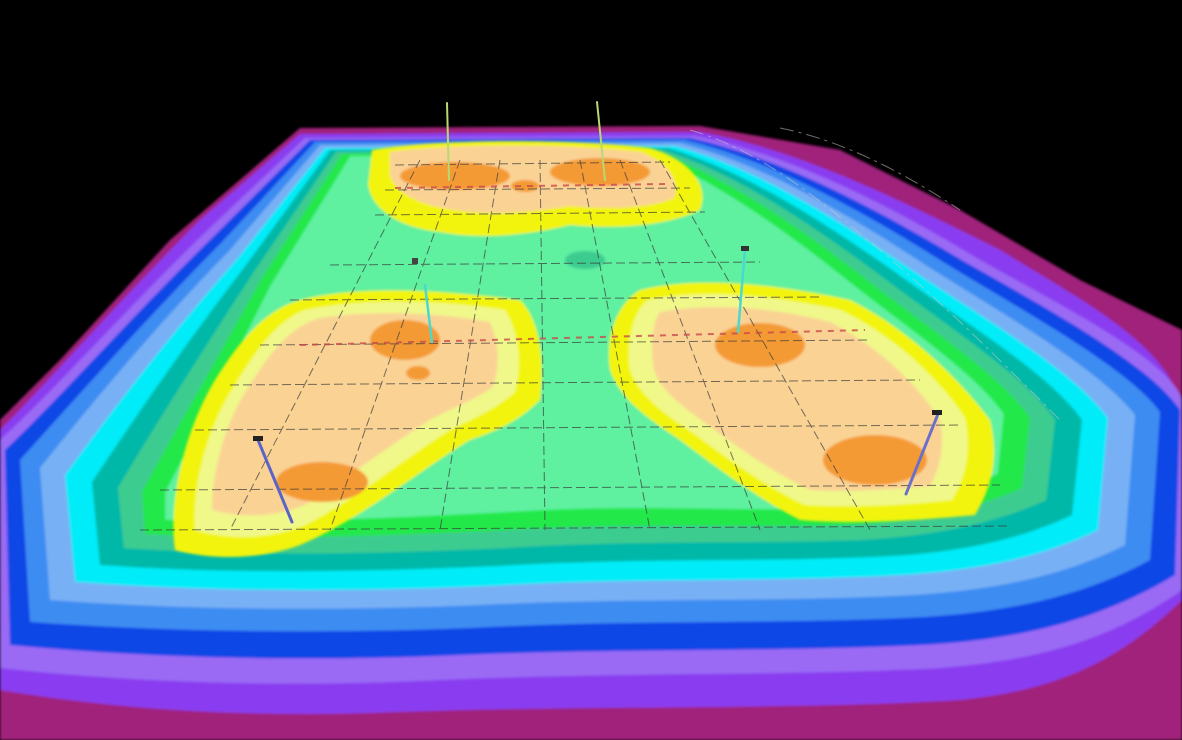 The image size is (1182, 740). I want to click on pole-back-left, so click(448, 141).